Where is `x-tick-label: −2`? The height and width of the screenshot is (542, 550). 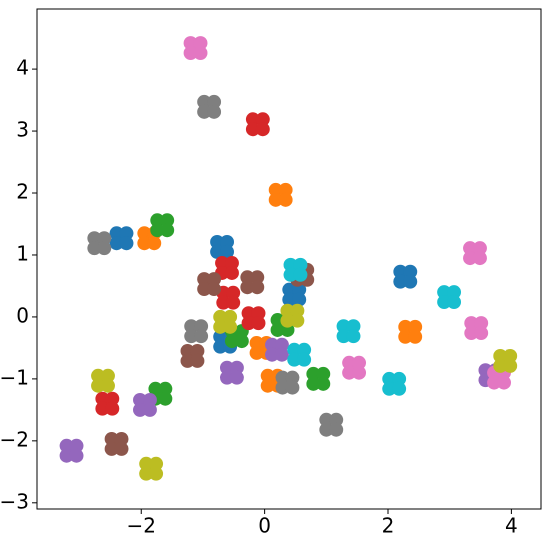
x-tick-label: −2 is located at coordinates (141, 526).